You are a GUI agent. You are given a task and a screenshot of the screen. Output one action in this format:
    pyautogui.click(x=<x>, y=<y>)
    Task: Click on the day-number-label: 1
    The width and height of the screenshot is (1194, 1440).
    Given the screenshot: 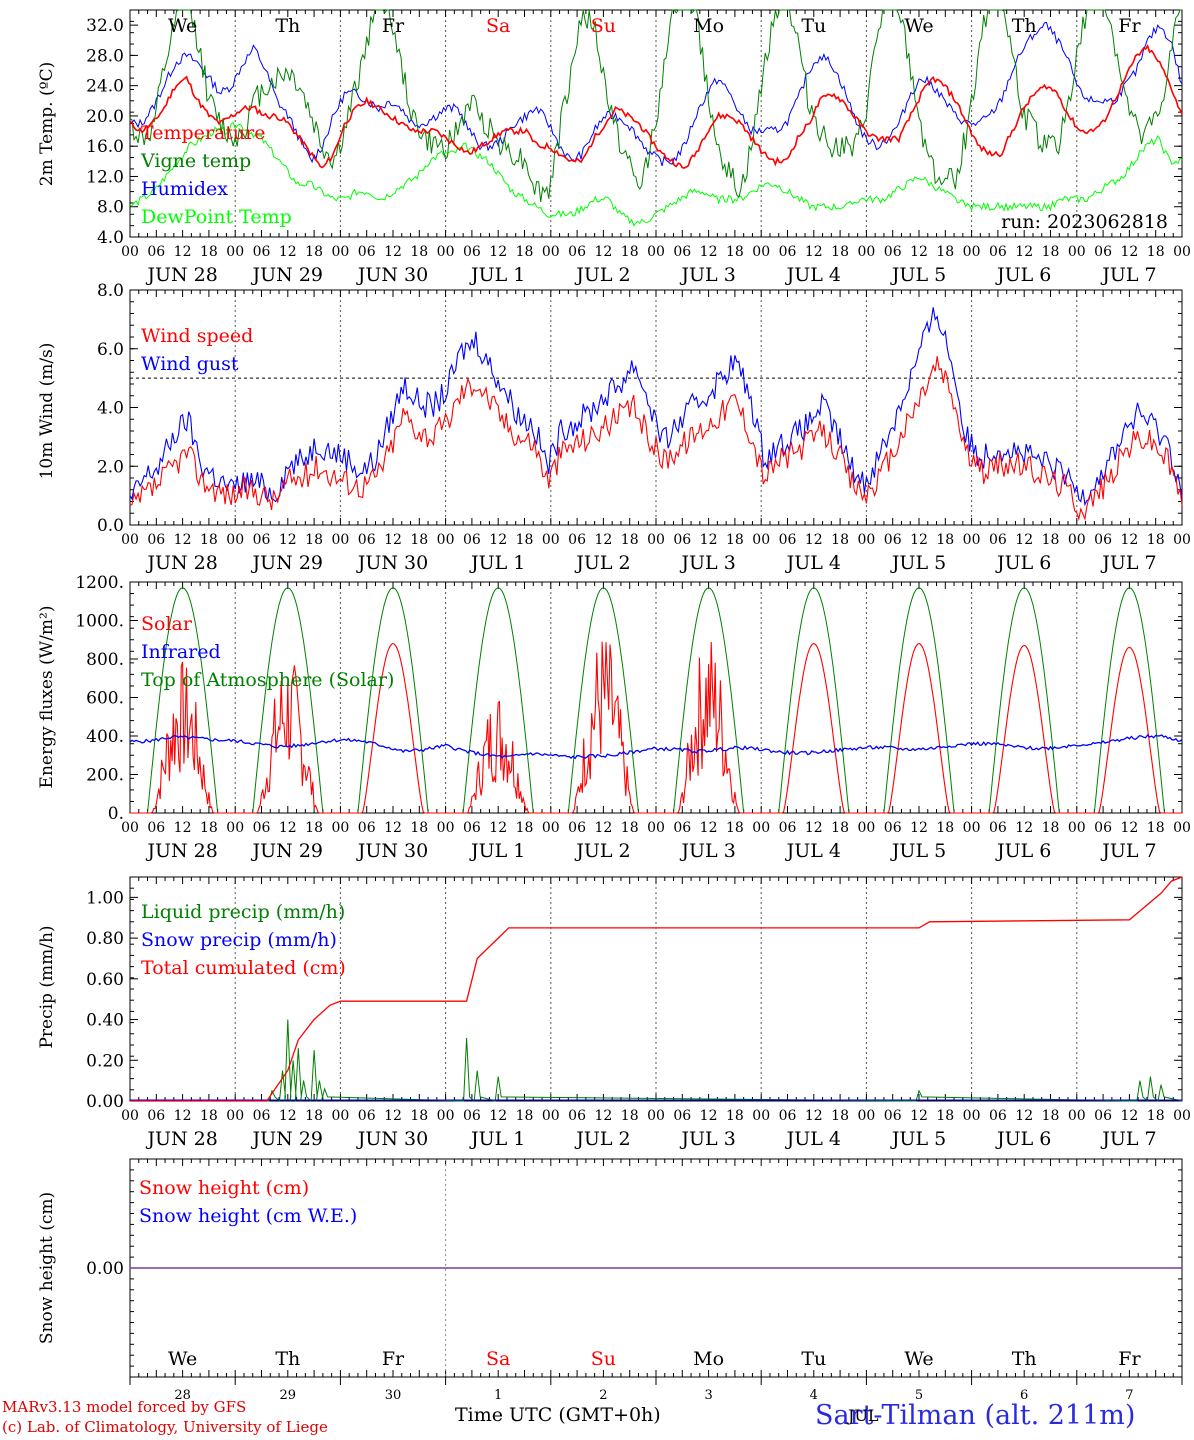 What is the action you would take?
    pyautogui.click(x=498, y=1395)
    